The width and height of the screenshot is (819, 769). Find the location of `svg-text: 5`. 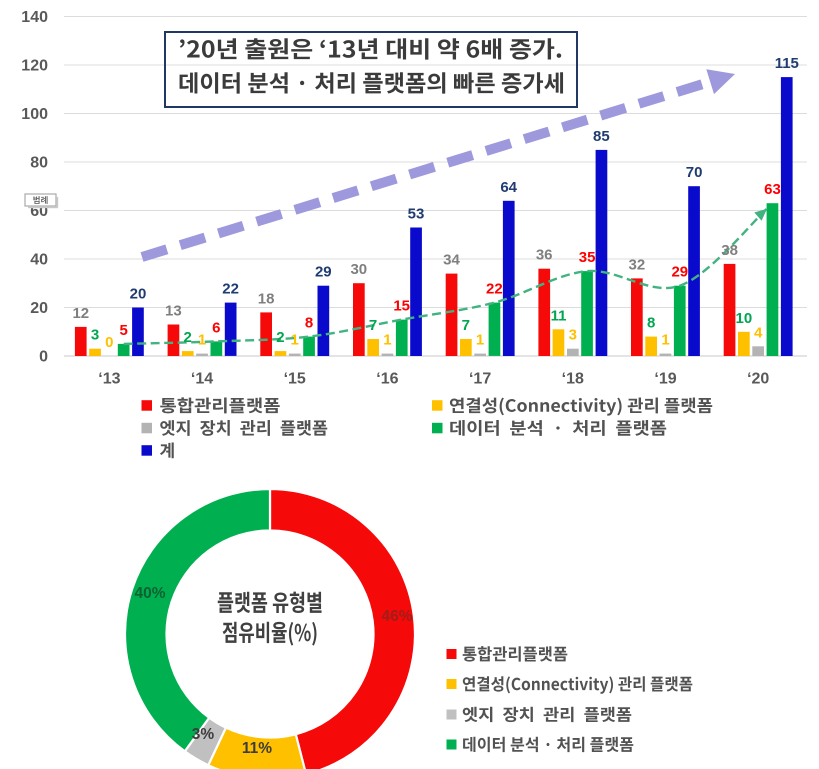

svg-text: 5 is located at coordinates (124, 330).